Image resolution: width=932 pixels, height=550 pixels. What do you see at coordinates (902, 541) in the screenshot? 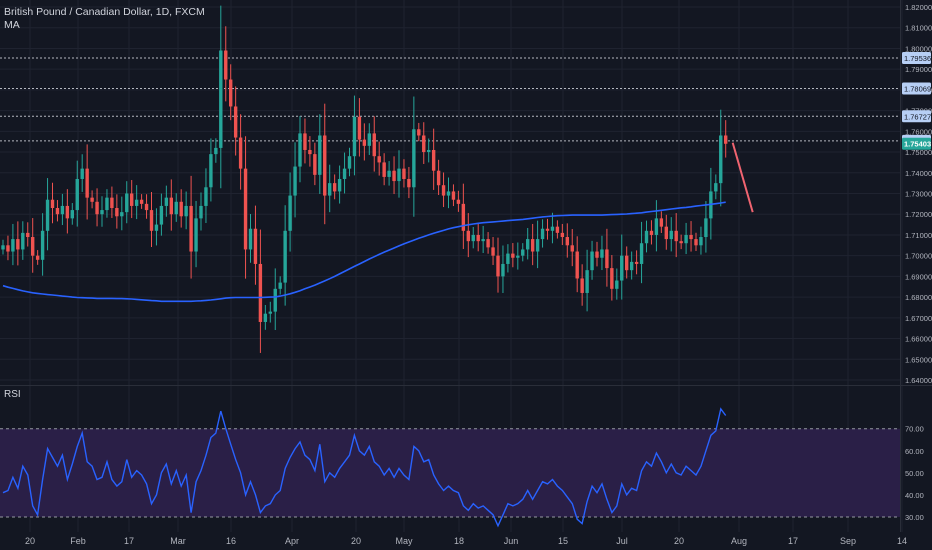
I see `time-tick-label: 14` at bounding box center [902, 541].